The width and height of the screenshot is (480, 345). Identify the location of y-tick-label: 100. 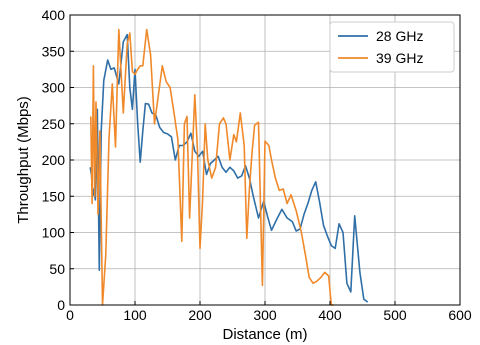
(54, 233).